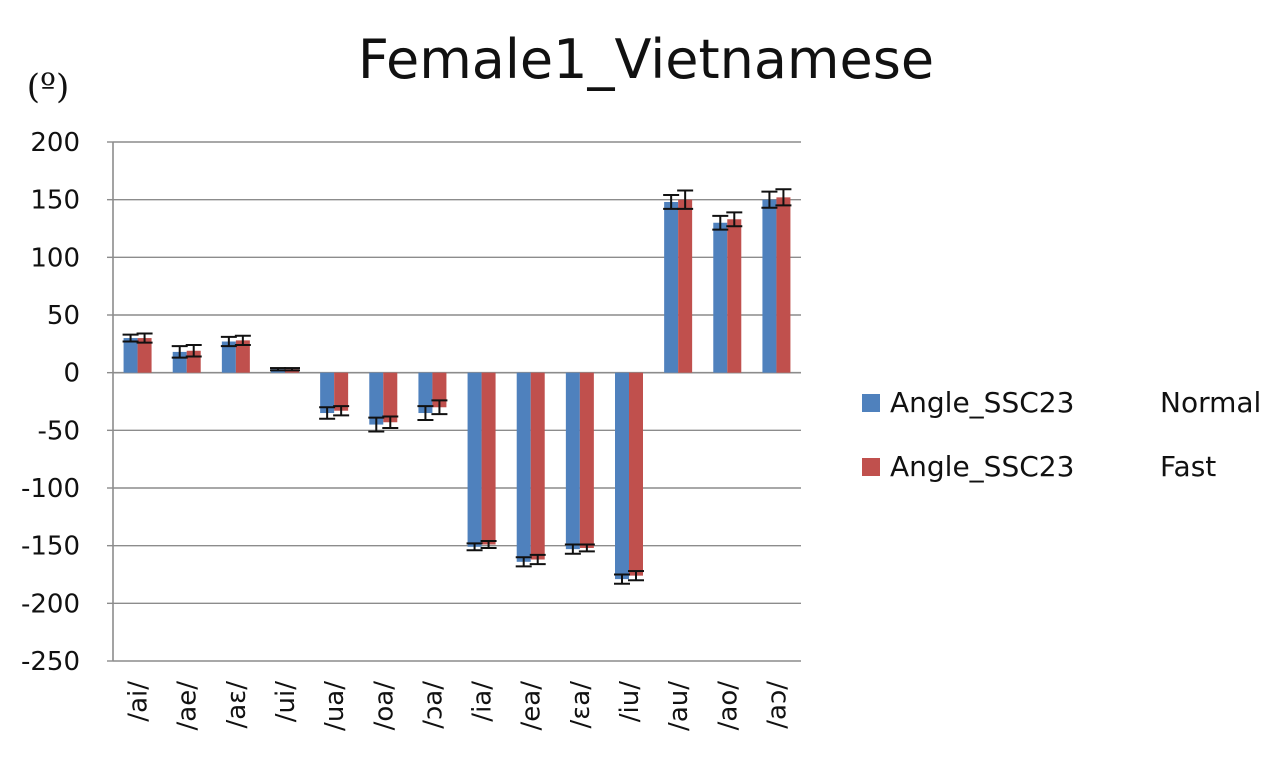 Image resolution: width=1280 pixels, height=768 pixels. I want to click on y-axis-unit-label: (º), so click(48, 87).